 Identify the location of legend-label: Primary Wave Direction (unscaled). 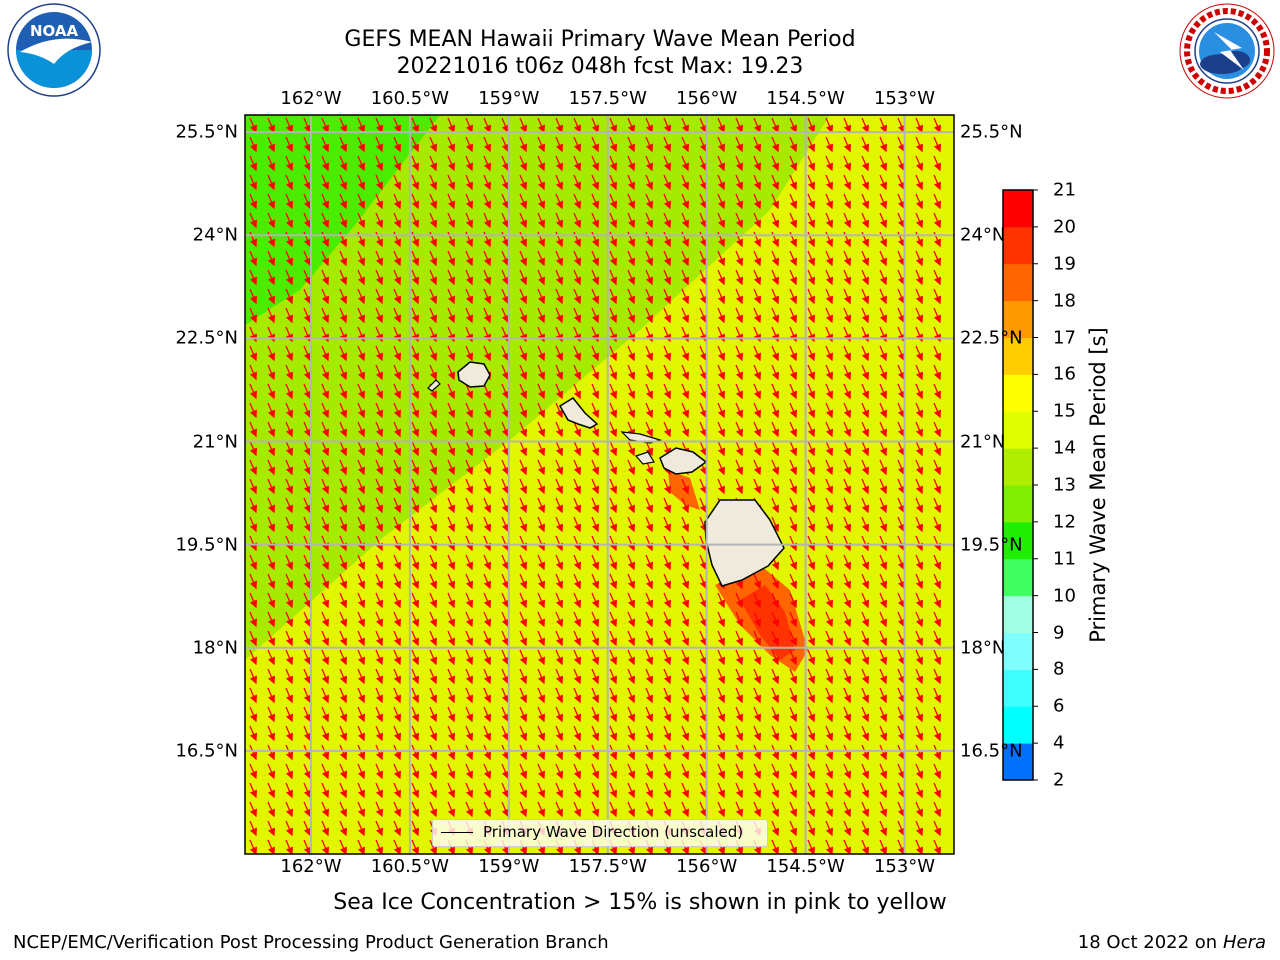
(613, 832).